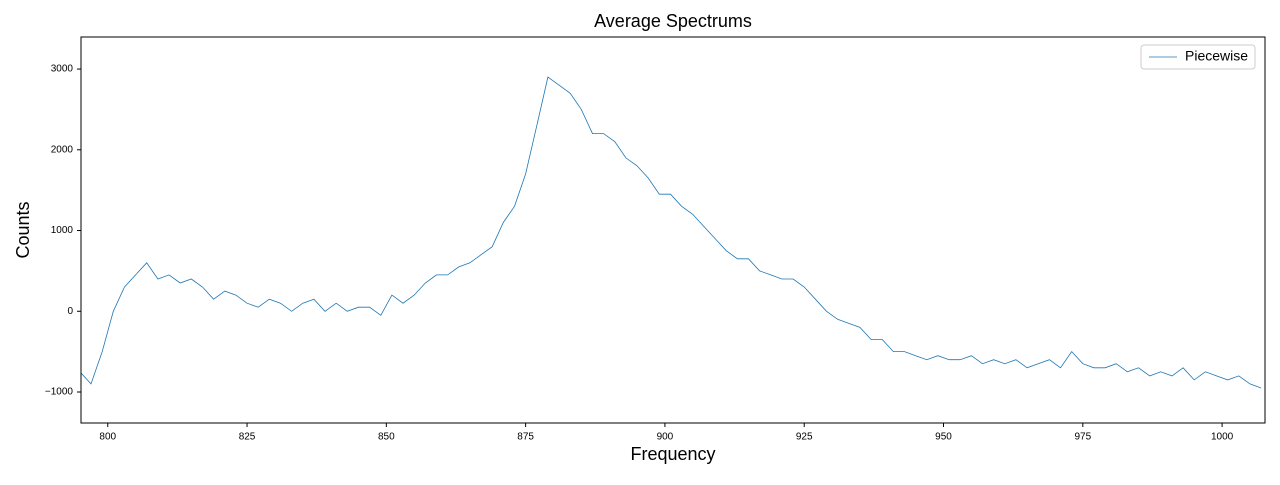 The image size is (1280, 485). Describe the element at coordinates (23, 229) in the screenshot. I see `y-axis-label: Counts` at that location.